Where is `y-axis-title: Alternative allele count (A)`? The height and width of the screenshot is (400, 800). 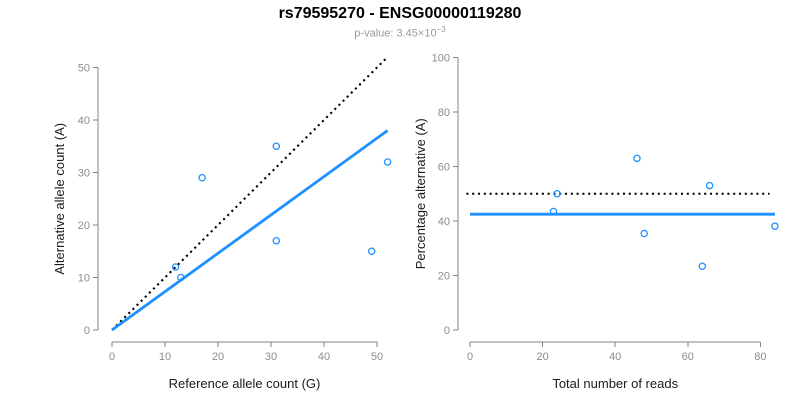 y-axis-title: Alternative allele count (A) is located at coordinates (59, 199).